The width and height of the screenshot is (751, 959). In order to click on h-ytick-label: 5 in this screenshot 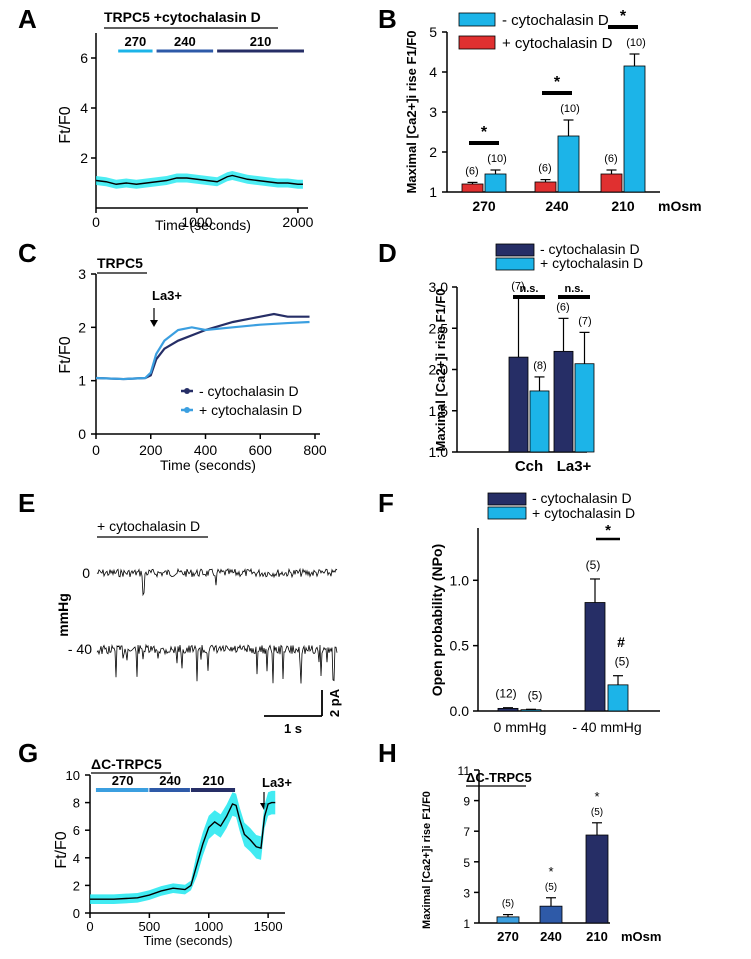, I will do `click(466, 863)`.